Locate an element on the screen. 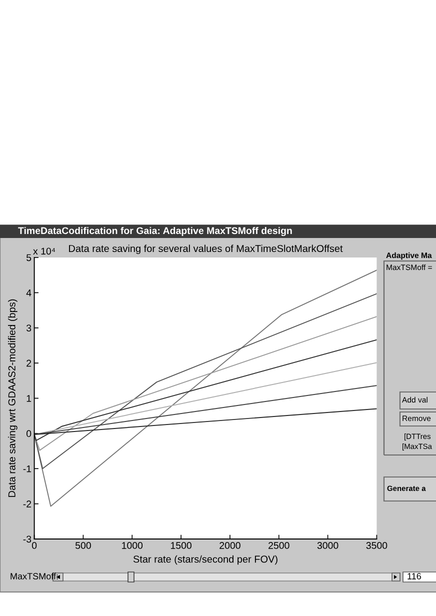 This screenshot has height=616, width=436. y-tick-label: 1 is located at coordinates (29, 398).